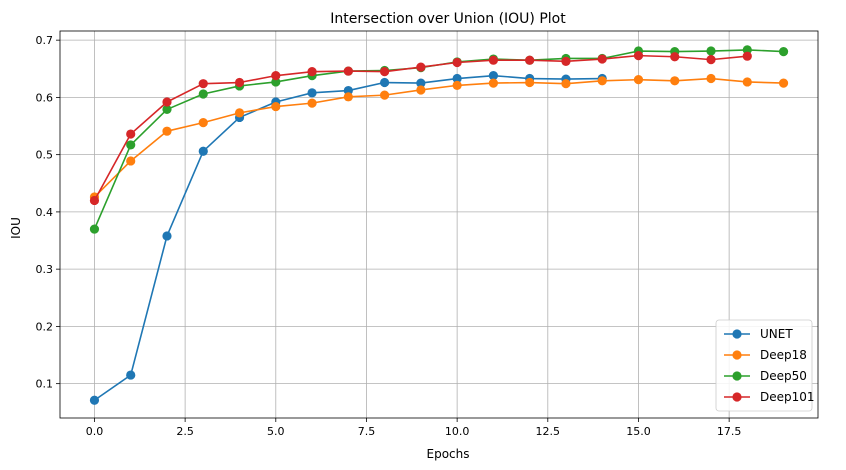 The image size is (846, 470). I want to click on x-tick-label: 0.0, so click(95, 431).